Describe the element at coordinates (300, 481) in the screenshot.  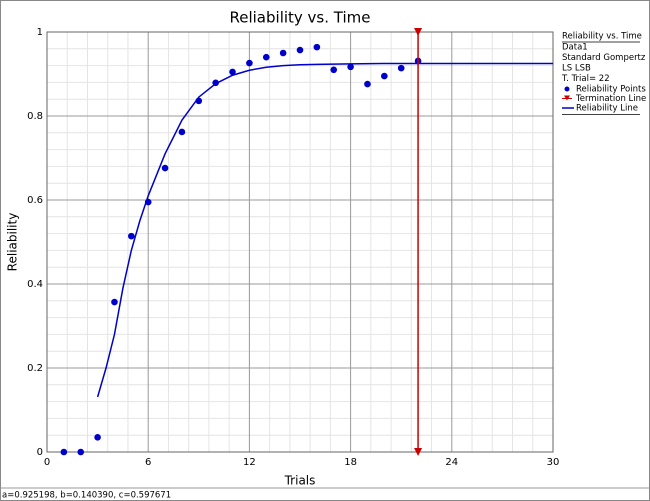
I see `x-axis-label: Trials` at that location.